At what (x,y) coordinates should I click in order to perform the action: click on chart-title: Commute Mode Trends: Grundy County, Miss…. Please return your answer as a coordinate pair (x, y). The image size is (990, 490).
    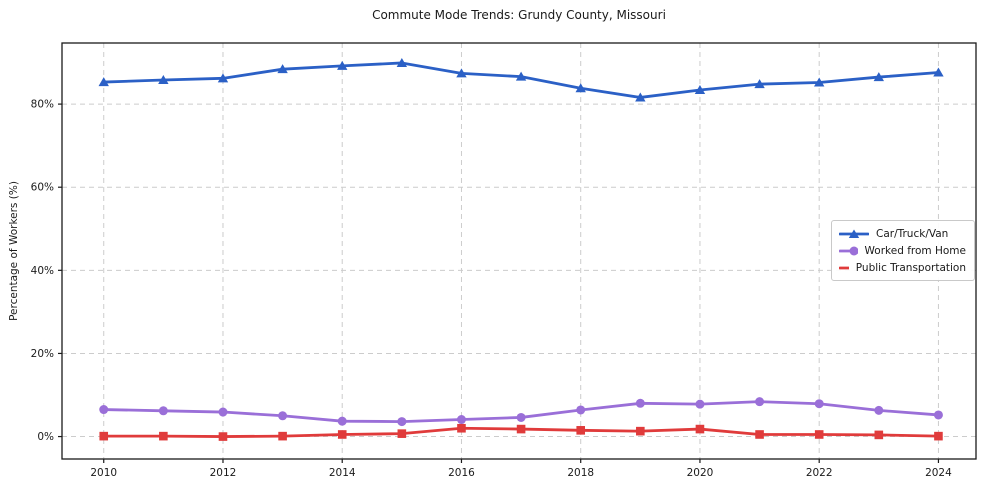
    Looking at the image, I should click on (519, 15).